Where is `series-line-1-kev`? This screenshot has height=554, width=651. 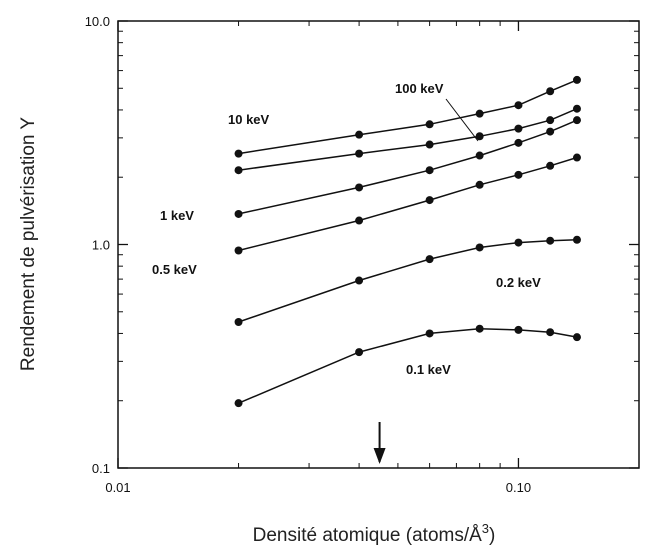
series-line-1-kev is located at coordinates (408, 167).